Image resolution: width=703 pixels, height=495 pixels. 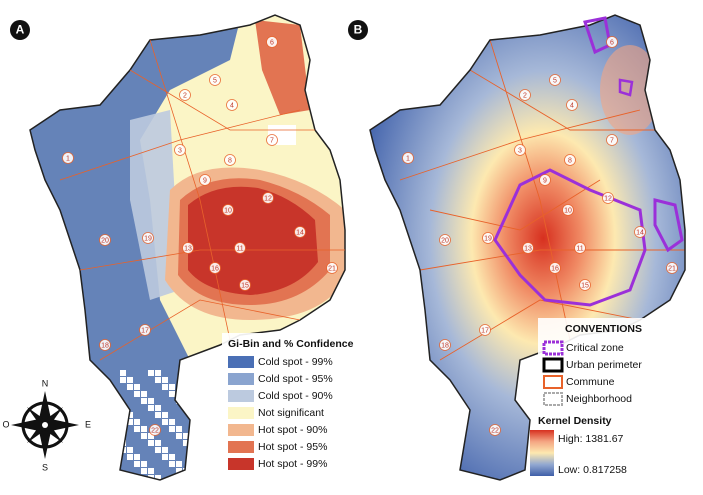 What do you see at coordinates (291, 413) in the screenshot?
I see `legend-label: Not significant` at bounding box center [291, 413].